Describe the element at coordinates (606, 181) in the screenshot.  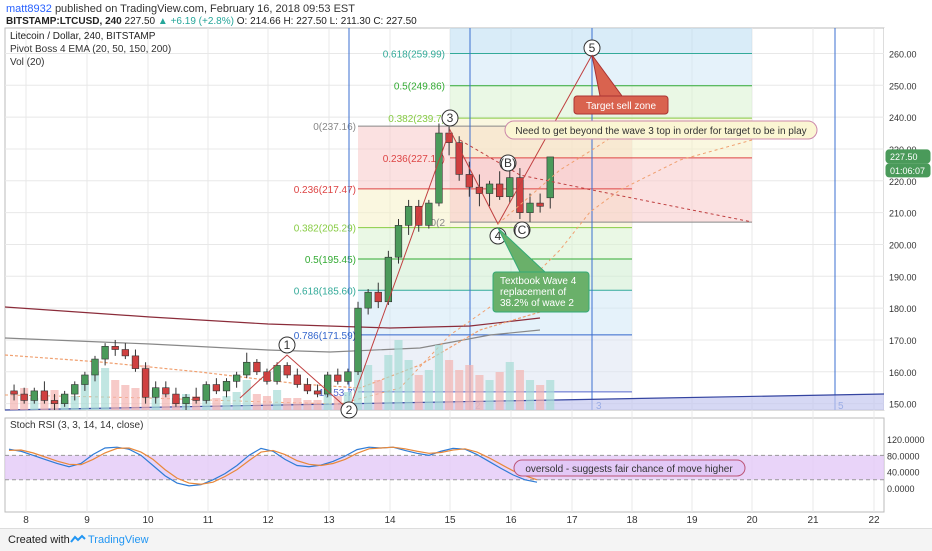
I see `wave-dashed-line` at that location.